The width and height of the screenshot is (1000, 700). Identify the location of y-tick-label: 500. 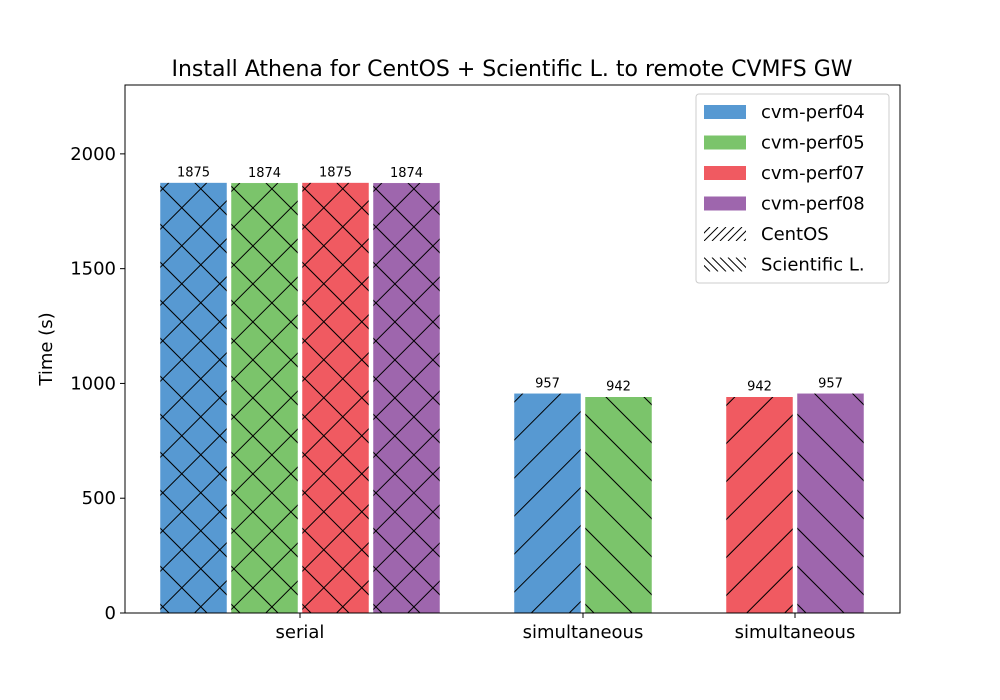
(99, 498).